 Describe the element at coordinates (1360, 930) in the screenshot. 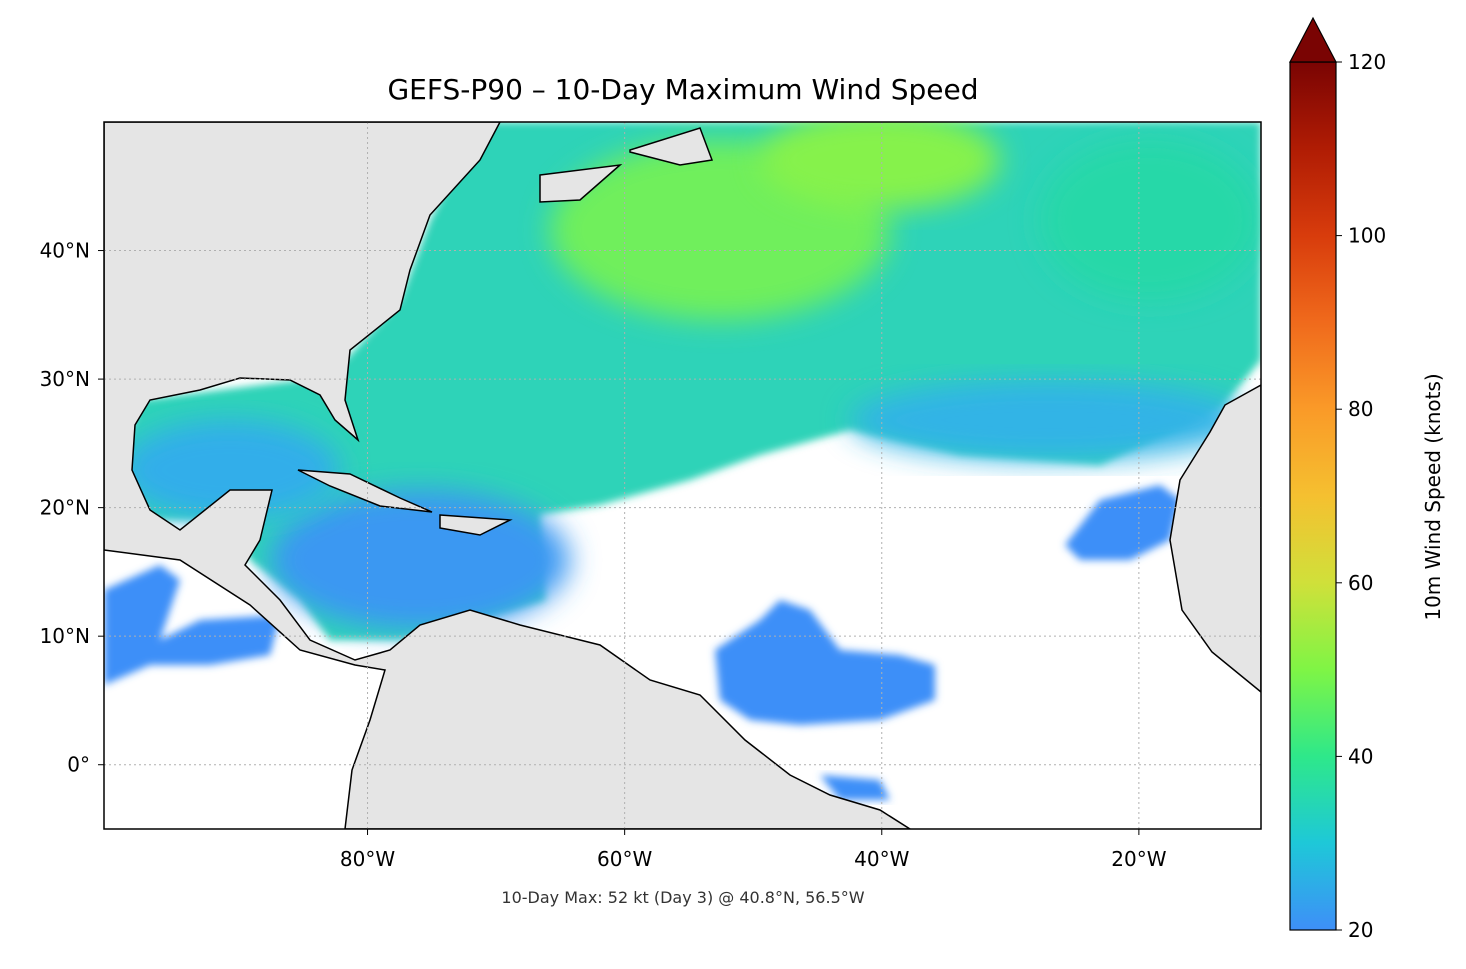

I see `colorbar-tick-label: 20` at that location.